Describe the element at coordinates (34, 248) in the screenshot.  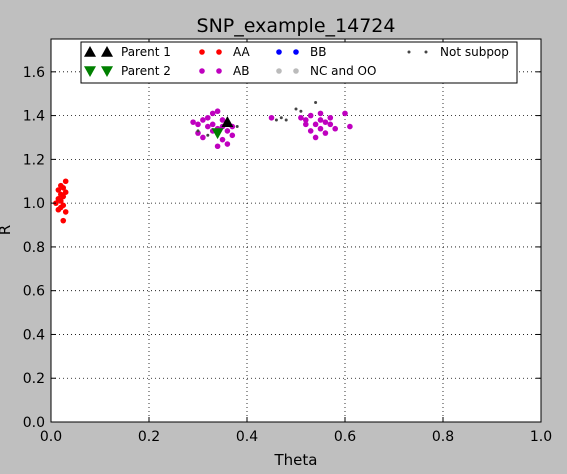
I see `y-tick-label: 0.8` at that location.